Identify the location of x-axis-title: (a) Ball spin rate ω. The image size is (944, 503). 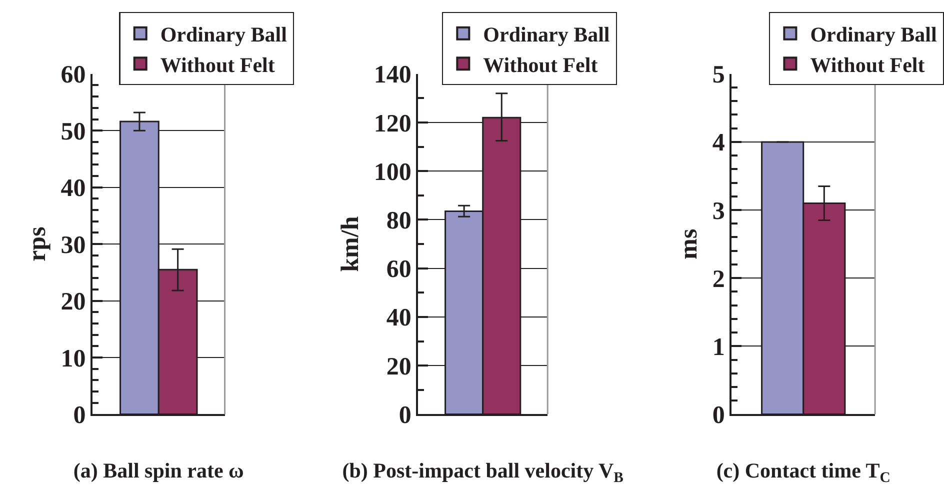
(158, 470).